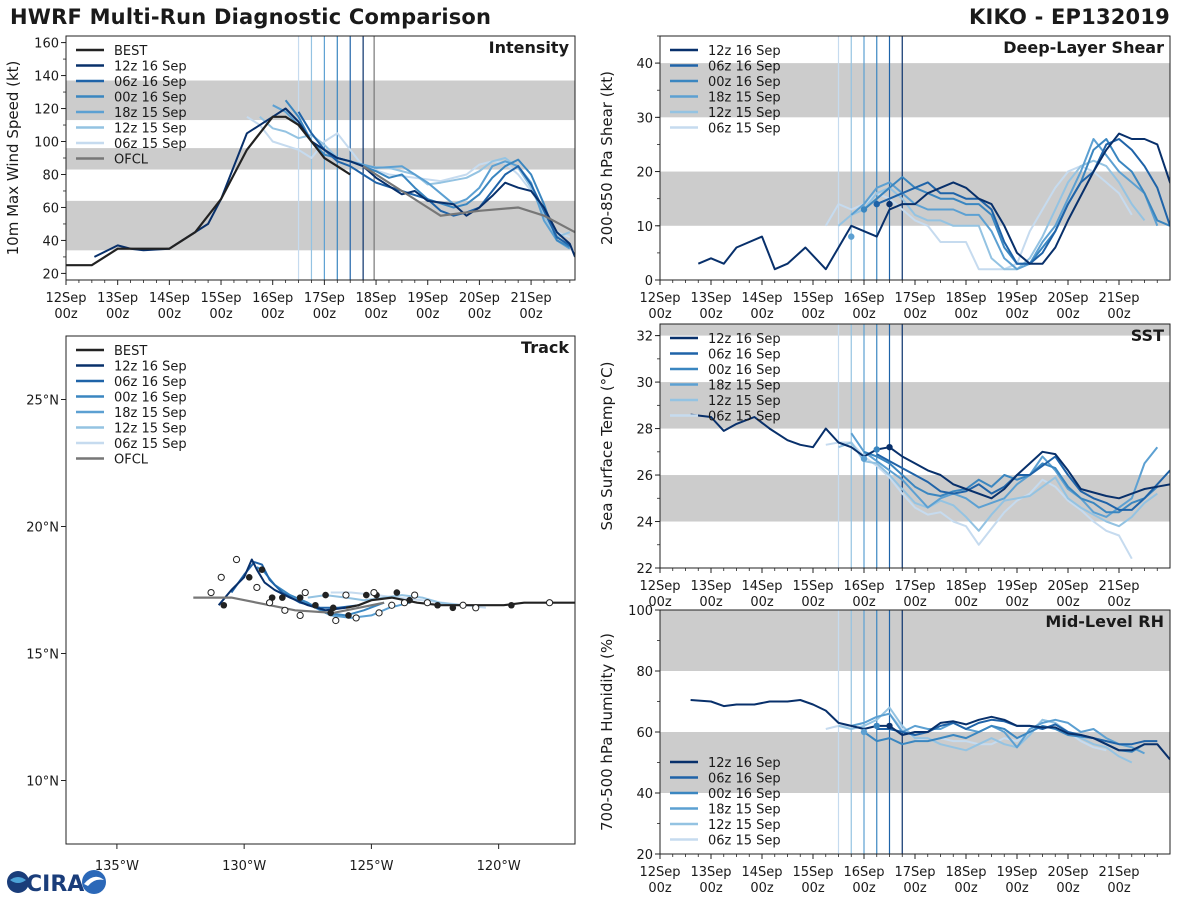 The height and width of the screenshot is (900, 1200). What do you see at coordinates (251, 17) in the screenshot?
I see `main-title: HWRF Multi-Run Diagnostic Comparison` at bounding box center [251, 17].